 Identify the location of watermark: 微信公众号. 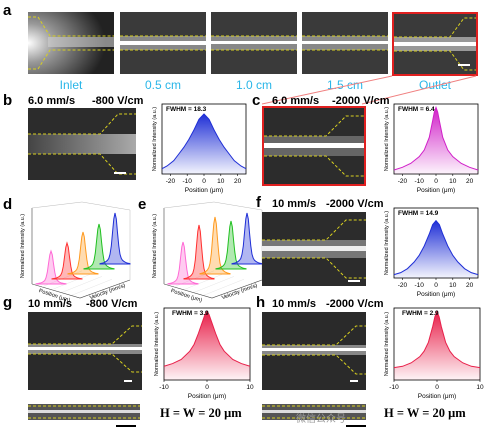
(321, 419).